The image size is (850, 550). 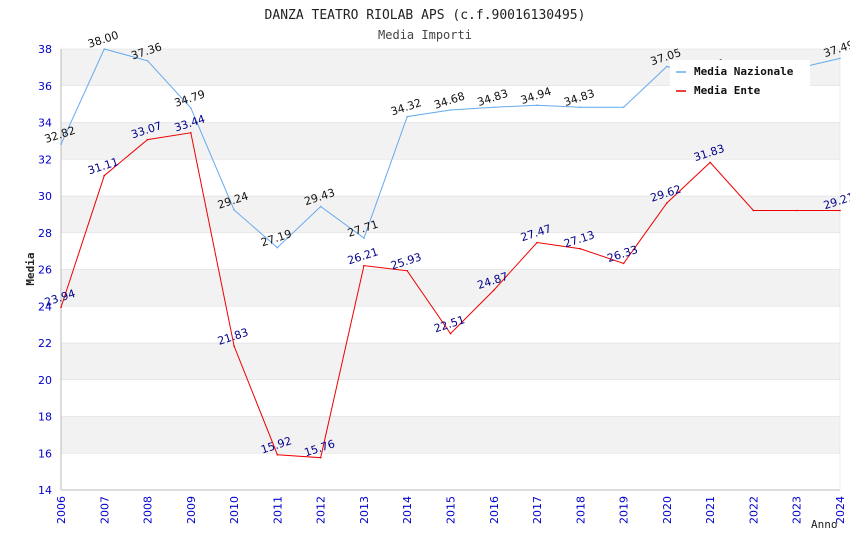 I want to click on x-tick-label: 2023, so click(x=797, y=510).